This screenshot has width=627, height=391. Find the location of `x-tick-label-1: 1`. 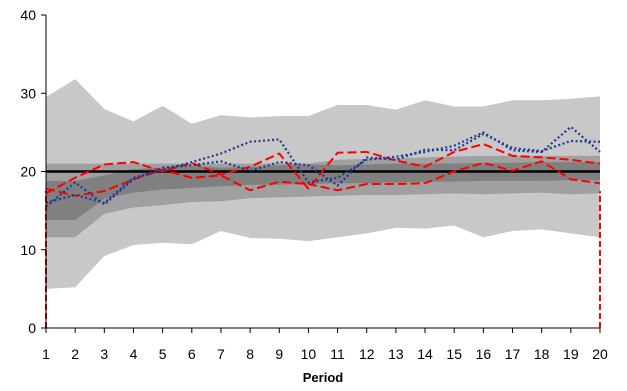

x-tick-label-1: 1 is located at coordinates (46, 354).